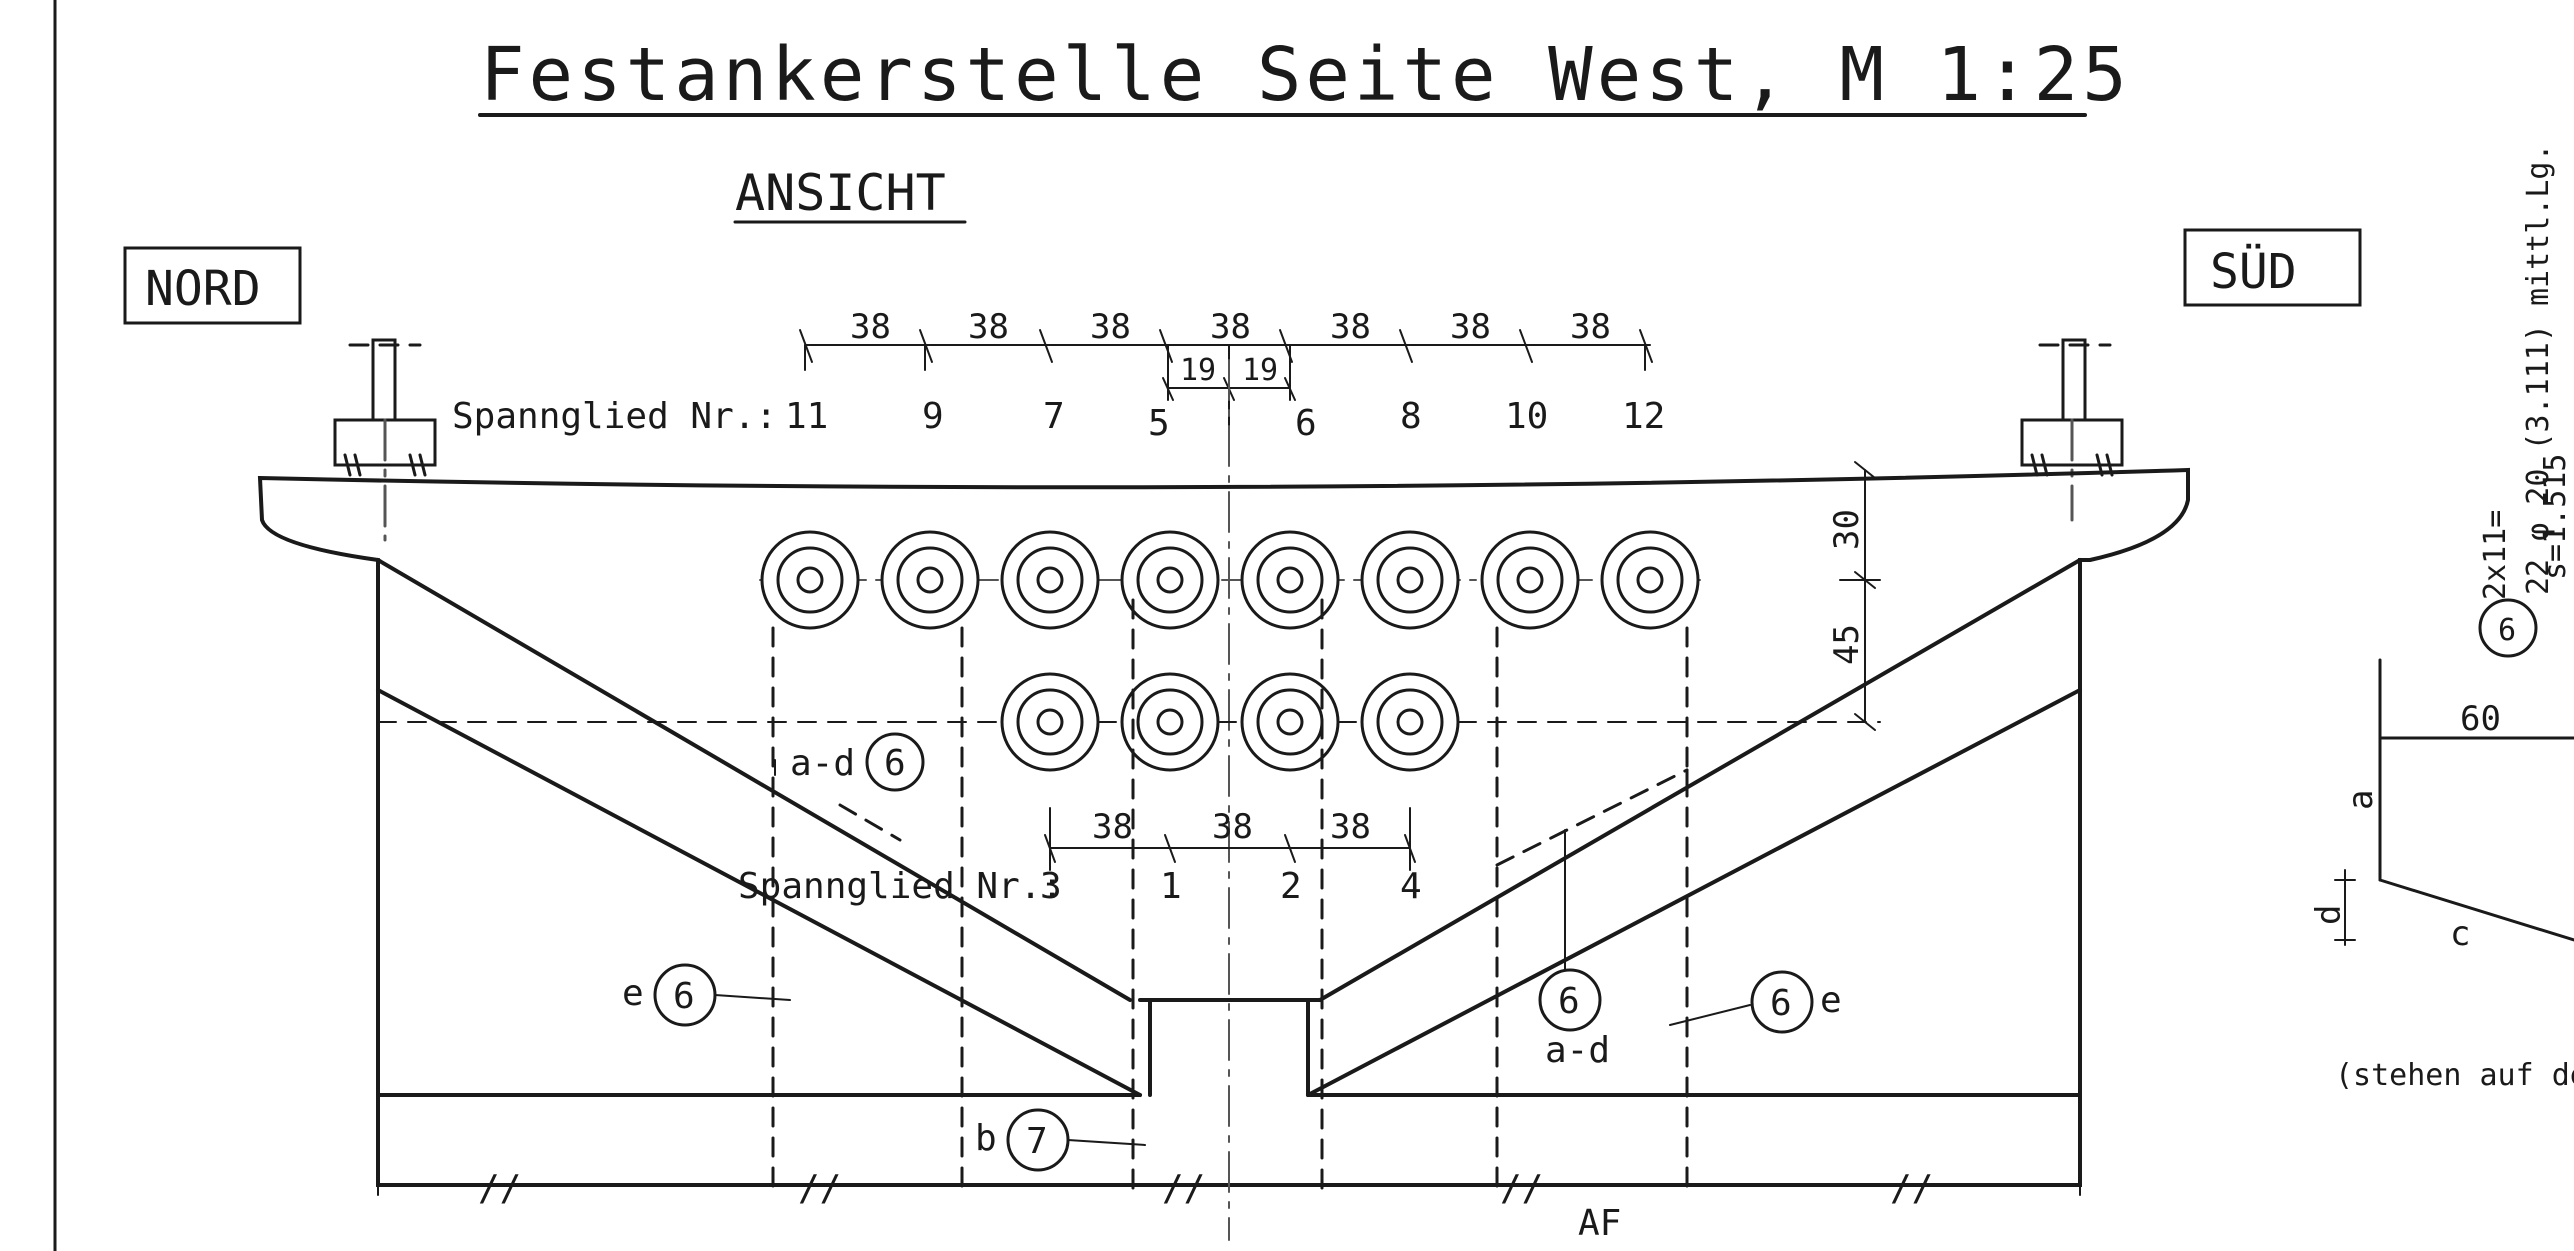  Describe the element at coordinates (385, 440) in the screenshot. I see `bearing-left` at that location.